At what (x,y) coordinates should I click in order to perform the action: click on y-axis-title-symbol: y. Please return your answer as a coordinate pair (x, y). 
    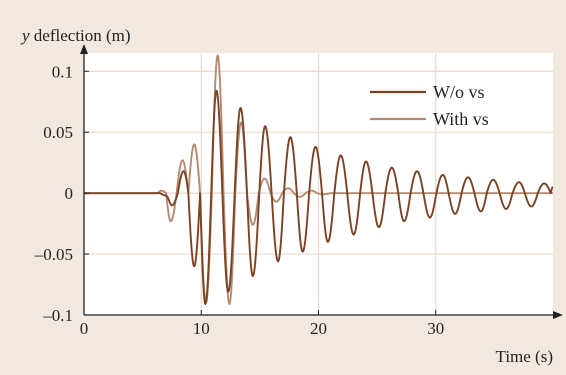
    Looking at the image, I should click on (25, 35).